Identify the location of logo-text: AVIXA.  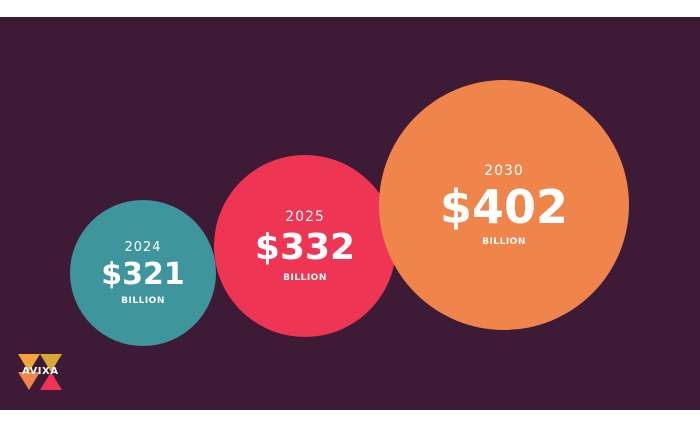
(40, 371).